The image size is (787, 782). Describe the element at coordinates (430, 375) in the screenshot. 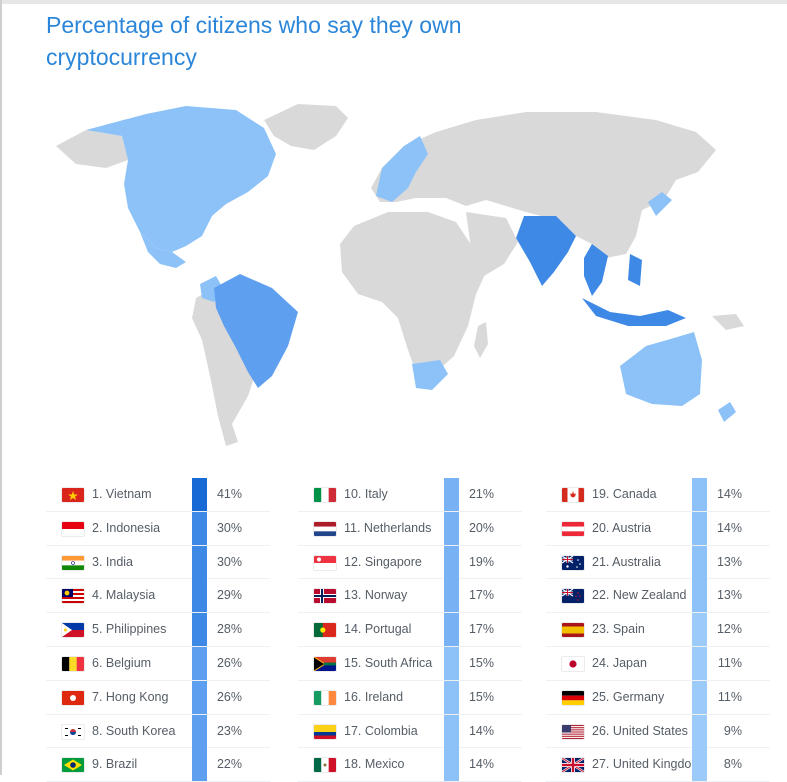

I see `south-africa` at that location.